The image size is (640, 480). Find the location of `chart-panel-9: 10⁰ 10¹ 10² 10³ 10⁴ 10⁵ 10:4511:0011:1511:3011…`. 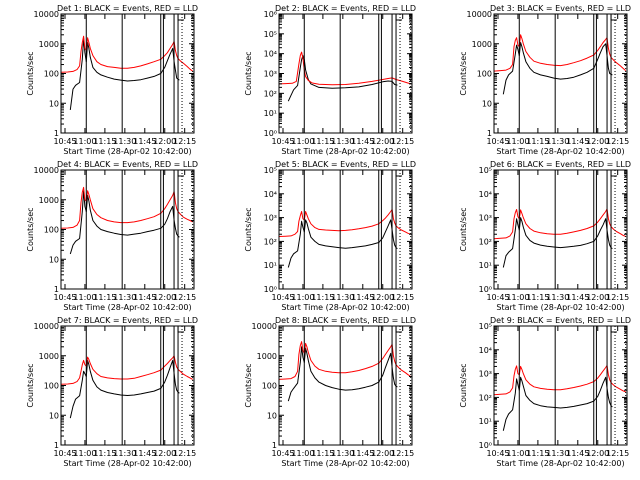

chart-panel-9: 10⁰ 10¹ 10² 10³ 10⁴ 10⁵ 10:4511:0011:1511:3011… is located at coordinates (545, 392).